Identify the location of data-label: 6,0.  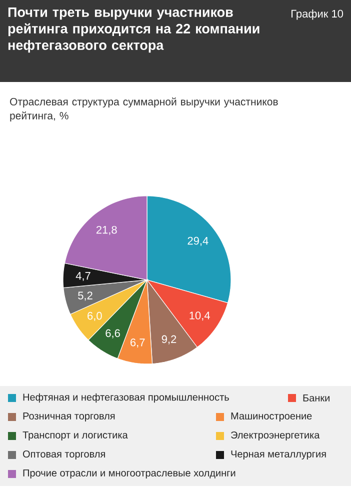
(95, 317).